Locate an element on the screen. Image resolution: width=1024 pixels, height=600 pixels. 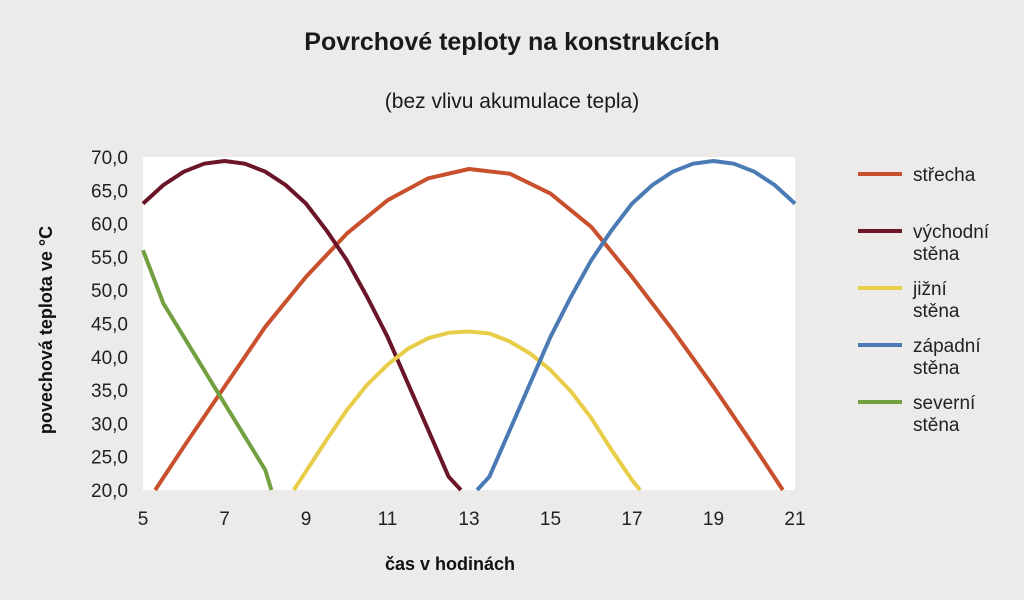
y-tick-label: 30,0 is located at coordinates (109, 424).